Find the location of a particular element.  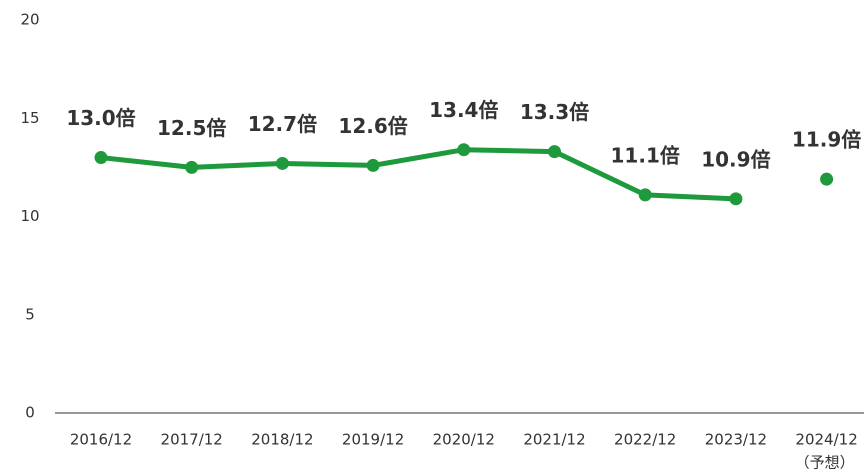

x-tick-label: 2021/12 is located at coordinates (554, 440).